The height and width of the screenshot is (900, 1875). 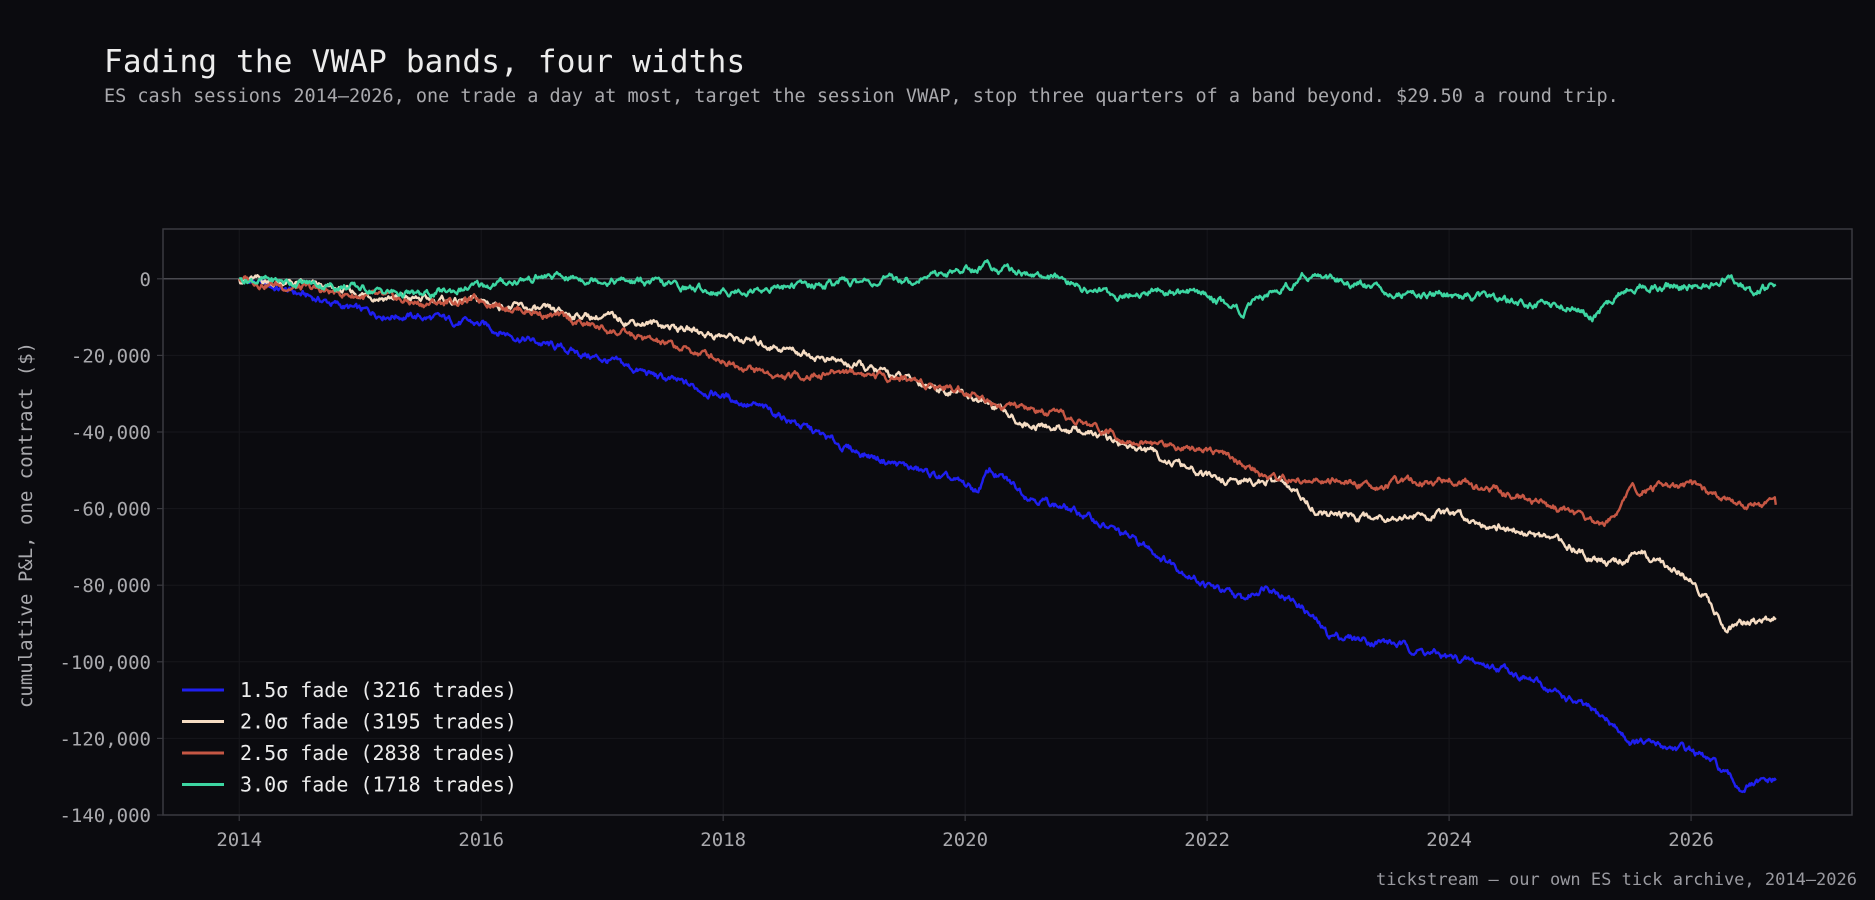 I want to click on x-tick-label: 2020, so click(x=965, y=840).